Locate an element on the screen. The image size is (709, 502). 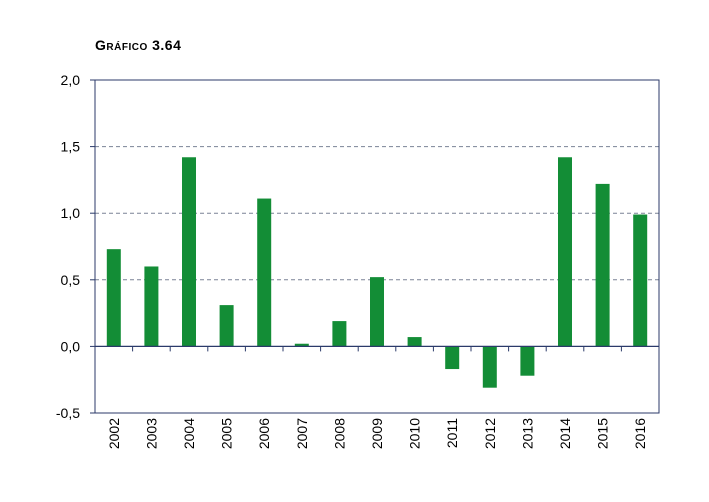
bar-2005 is located at coordinates (226, 326).